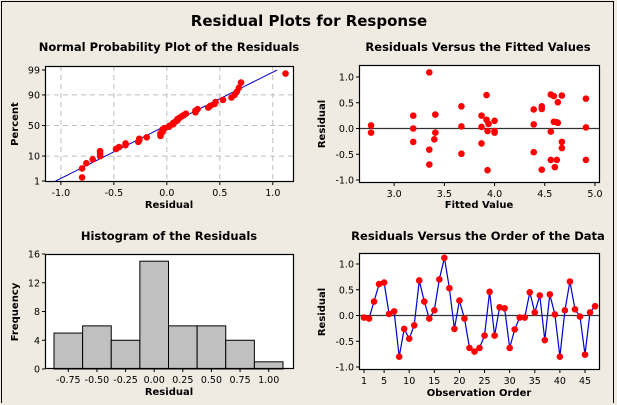 The image size is (617, 405). What do you see at coordinates (166, 193) in the screenshot?
I see `normal-xtick-label: 0.0` at bounding box center [166, 193].